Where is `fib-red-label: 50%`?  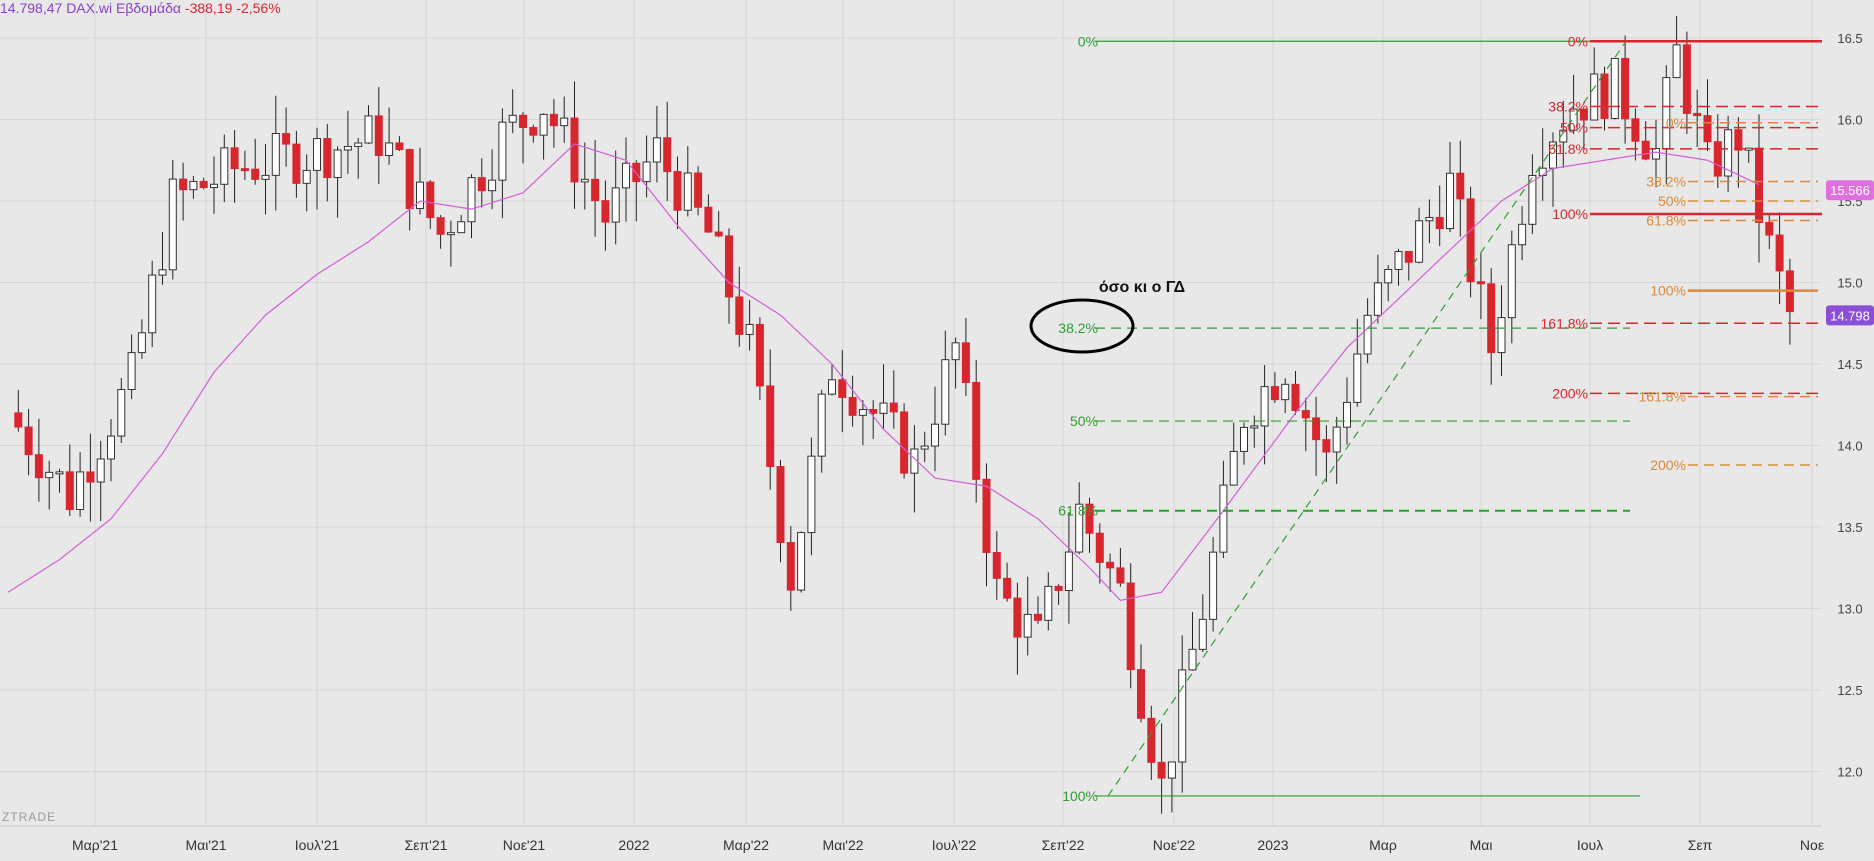
fib-red-label: 50% is located at coordinates (1574, 128).